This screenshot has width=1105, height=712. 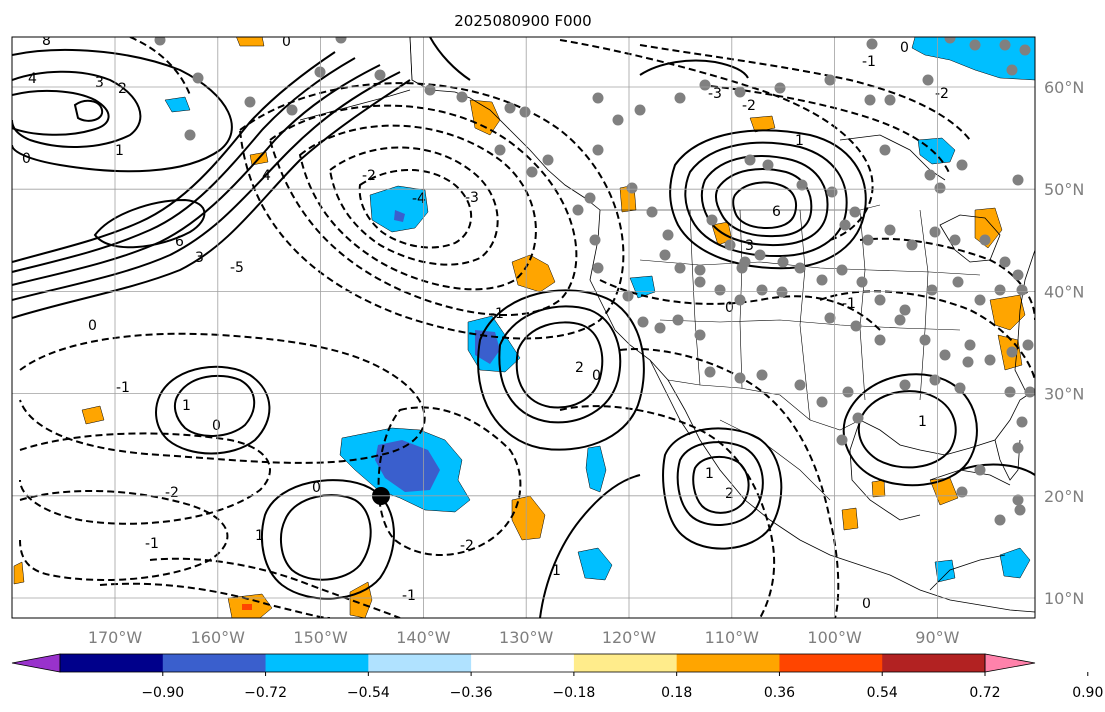 I want to click on latitude-labels: 60°N 50°N 40°N 30°N 20°N 10°N, so click(x=1064, y=343).